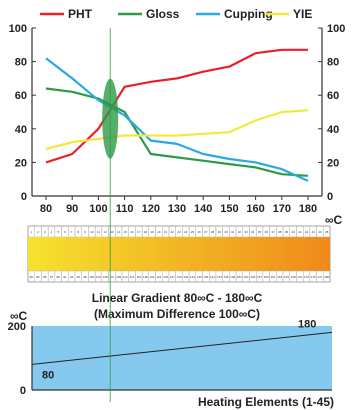 This screenshot has height=410, width=354. What do you see at coordinates (248, 14) in the screenshot?
I see `legend-label-cupping: Cupping` at bounding box center [248, 14].